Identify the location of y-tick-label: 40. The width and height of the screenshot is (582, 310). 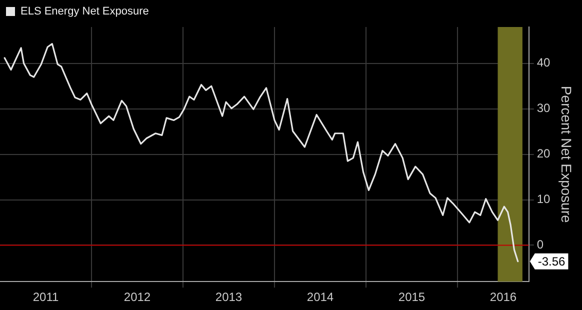
(543, 63).